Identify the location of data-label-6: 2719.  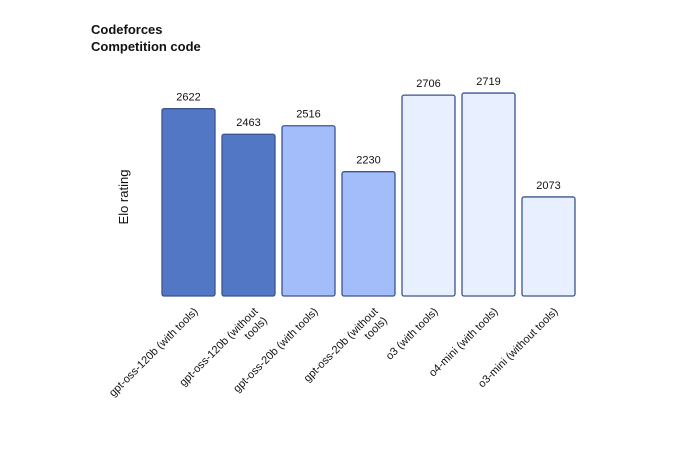
(488, 82).